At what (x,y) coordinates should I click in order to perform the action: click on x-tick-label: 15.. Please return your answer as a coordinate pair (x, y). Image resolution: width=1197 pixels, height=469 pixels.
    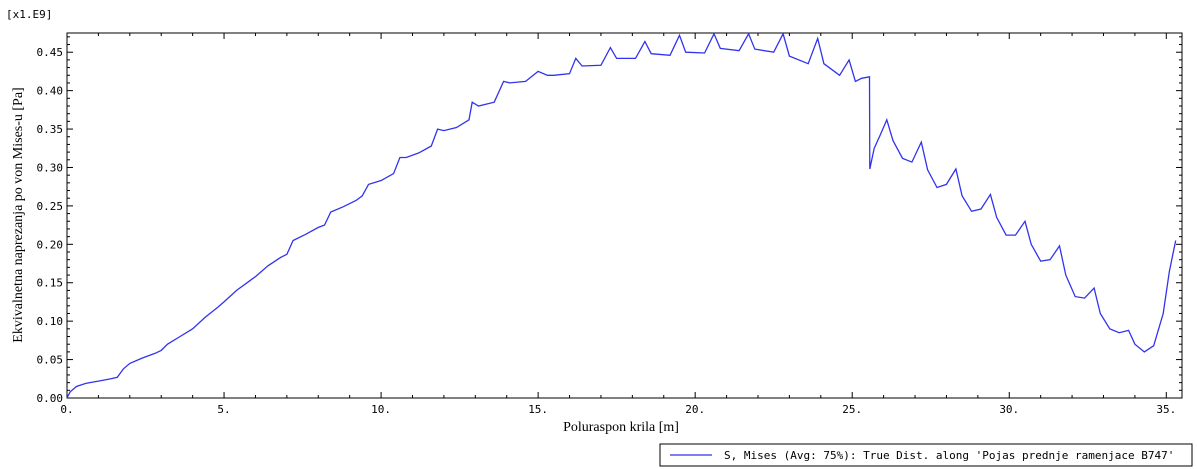
    Looking at the image, I should click on (538, 409).